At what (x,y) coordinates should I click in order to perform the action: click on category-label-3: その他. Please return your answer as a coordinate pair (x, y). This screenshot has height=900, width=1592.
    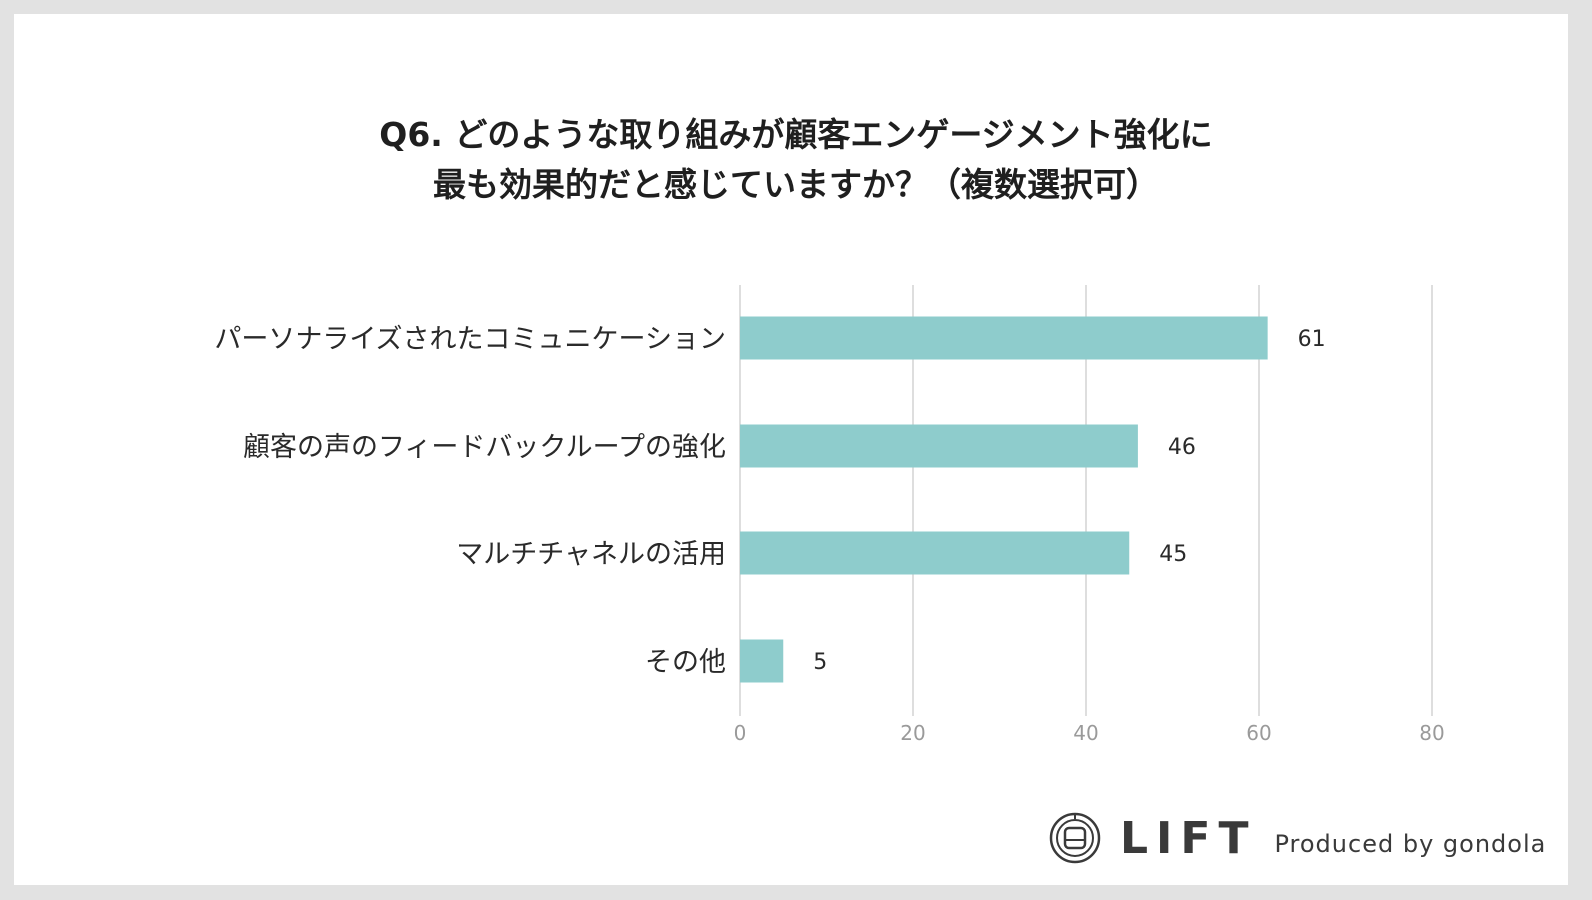
    Looking at the image, I should click on (685, 662).